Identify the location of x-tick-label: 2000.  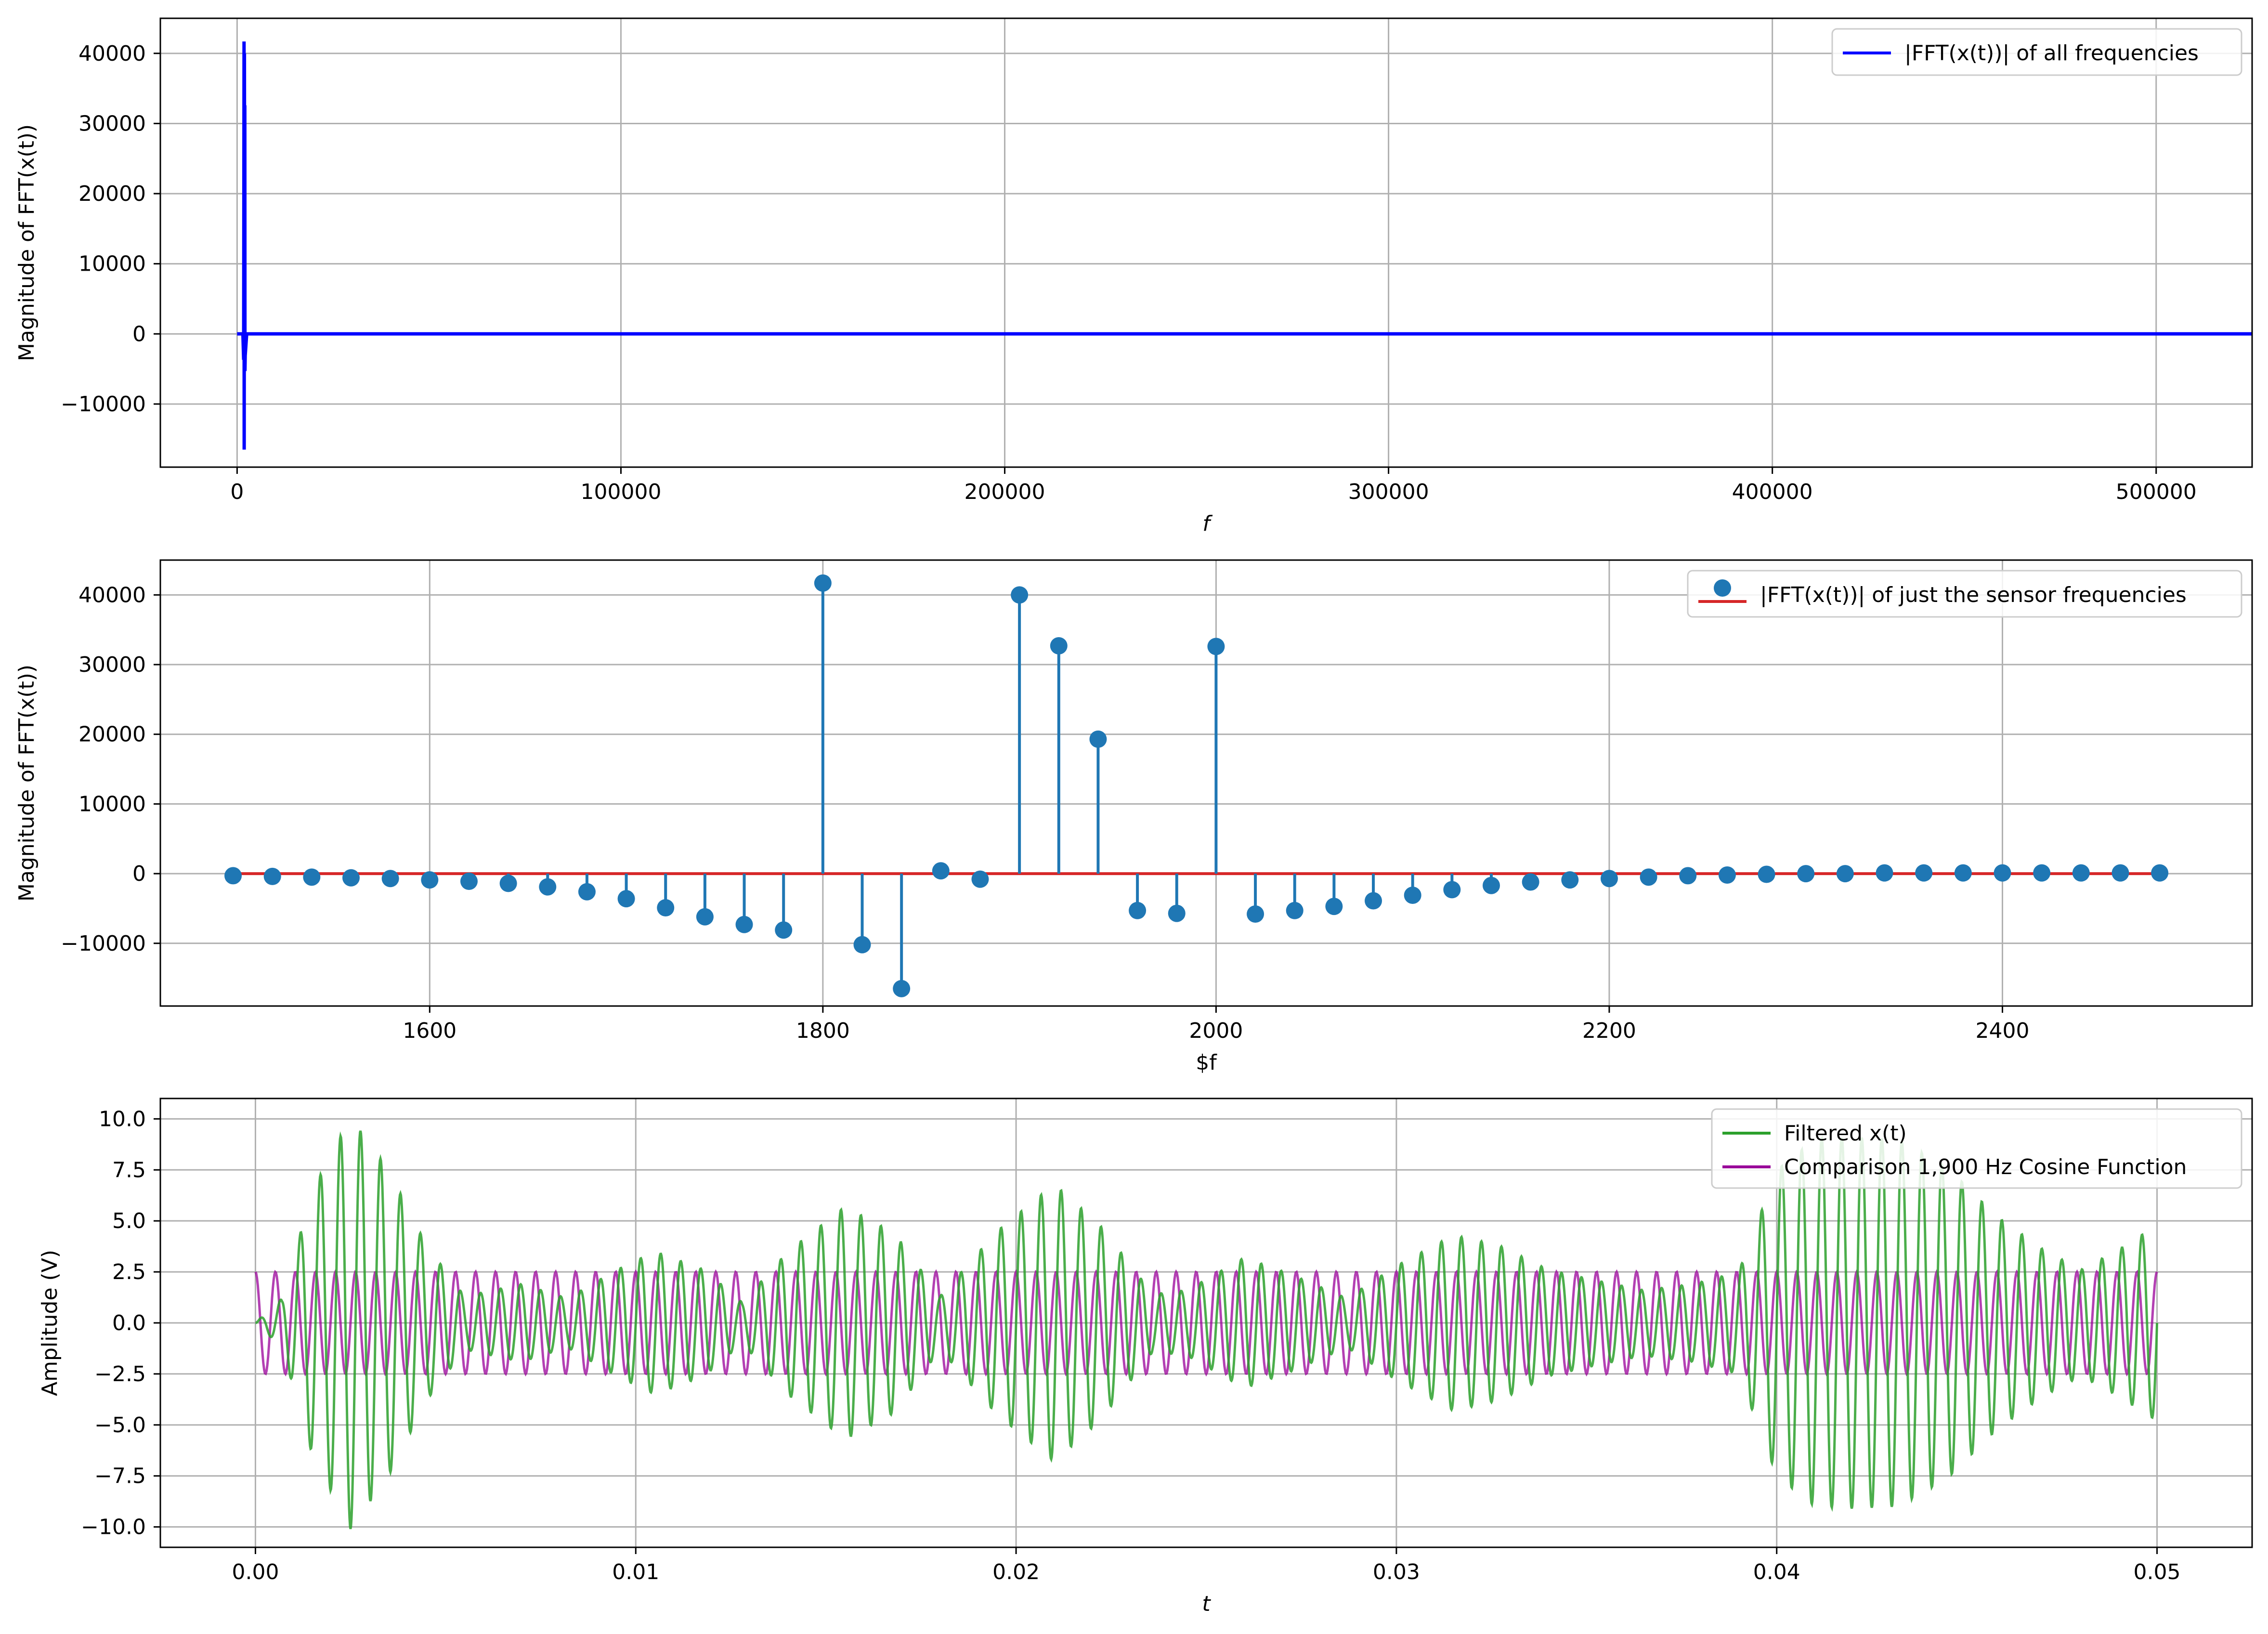
(1216, 1031).